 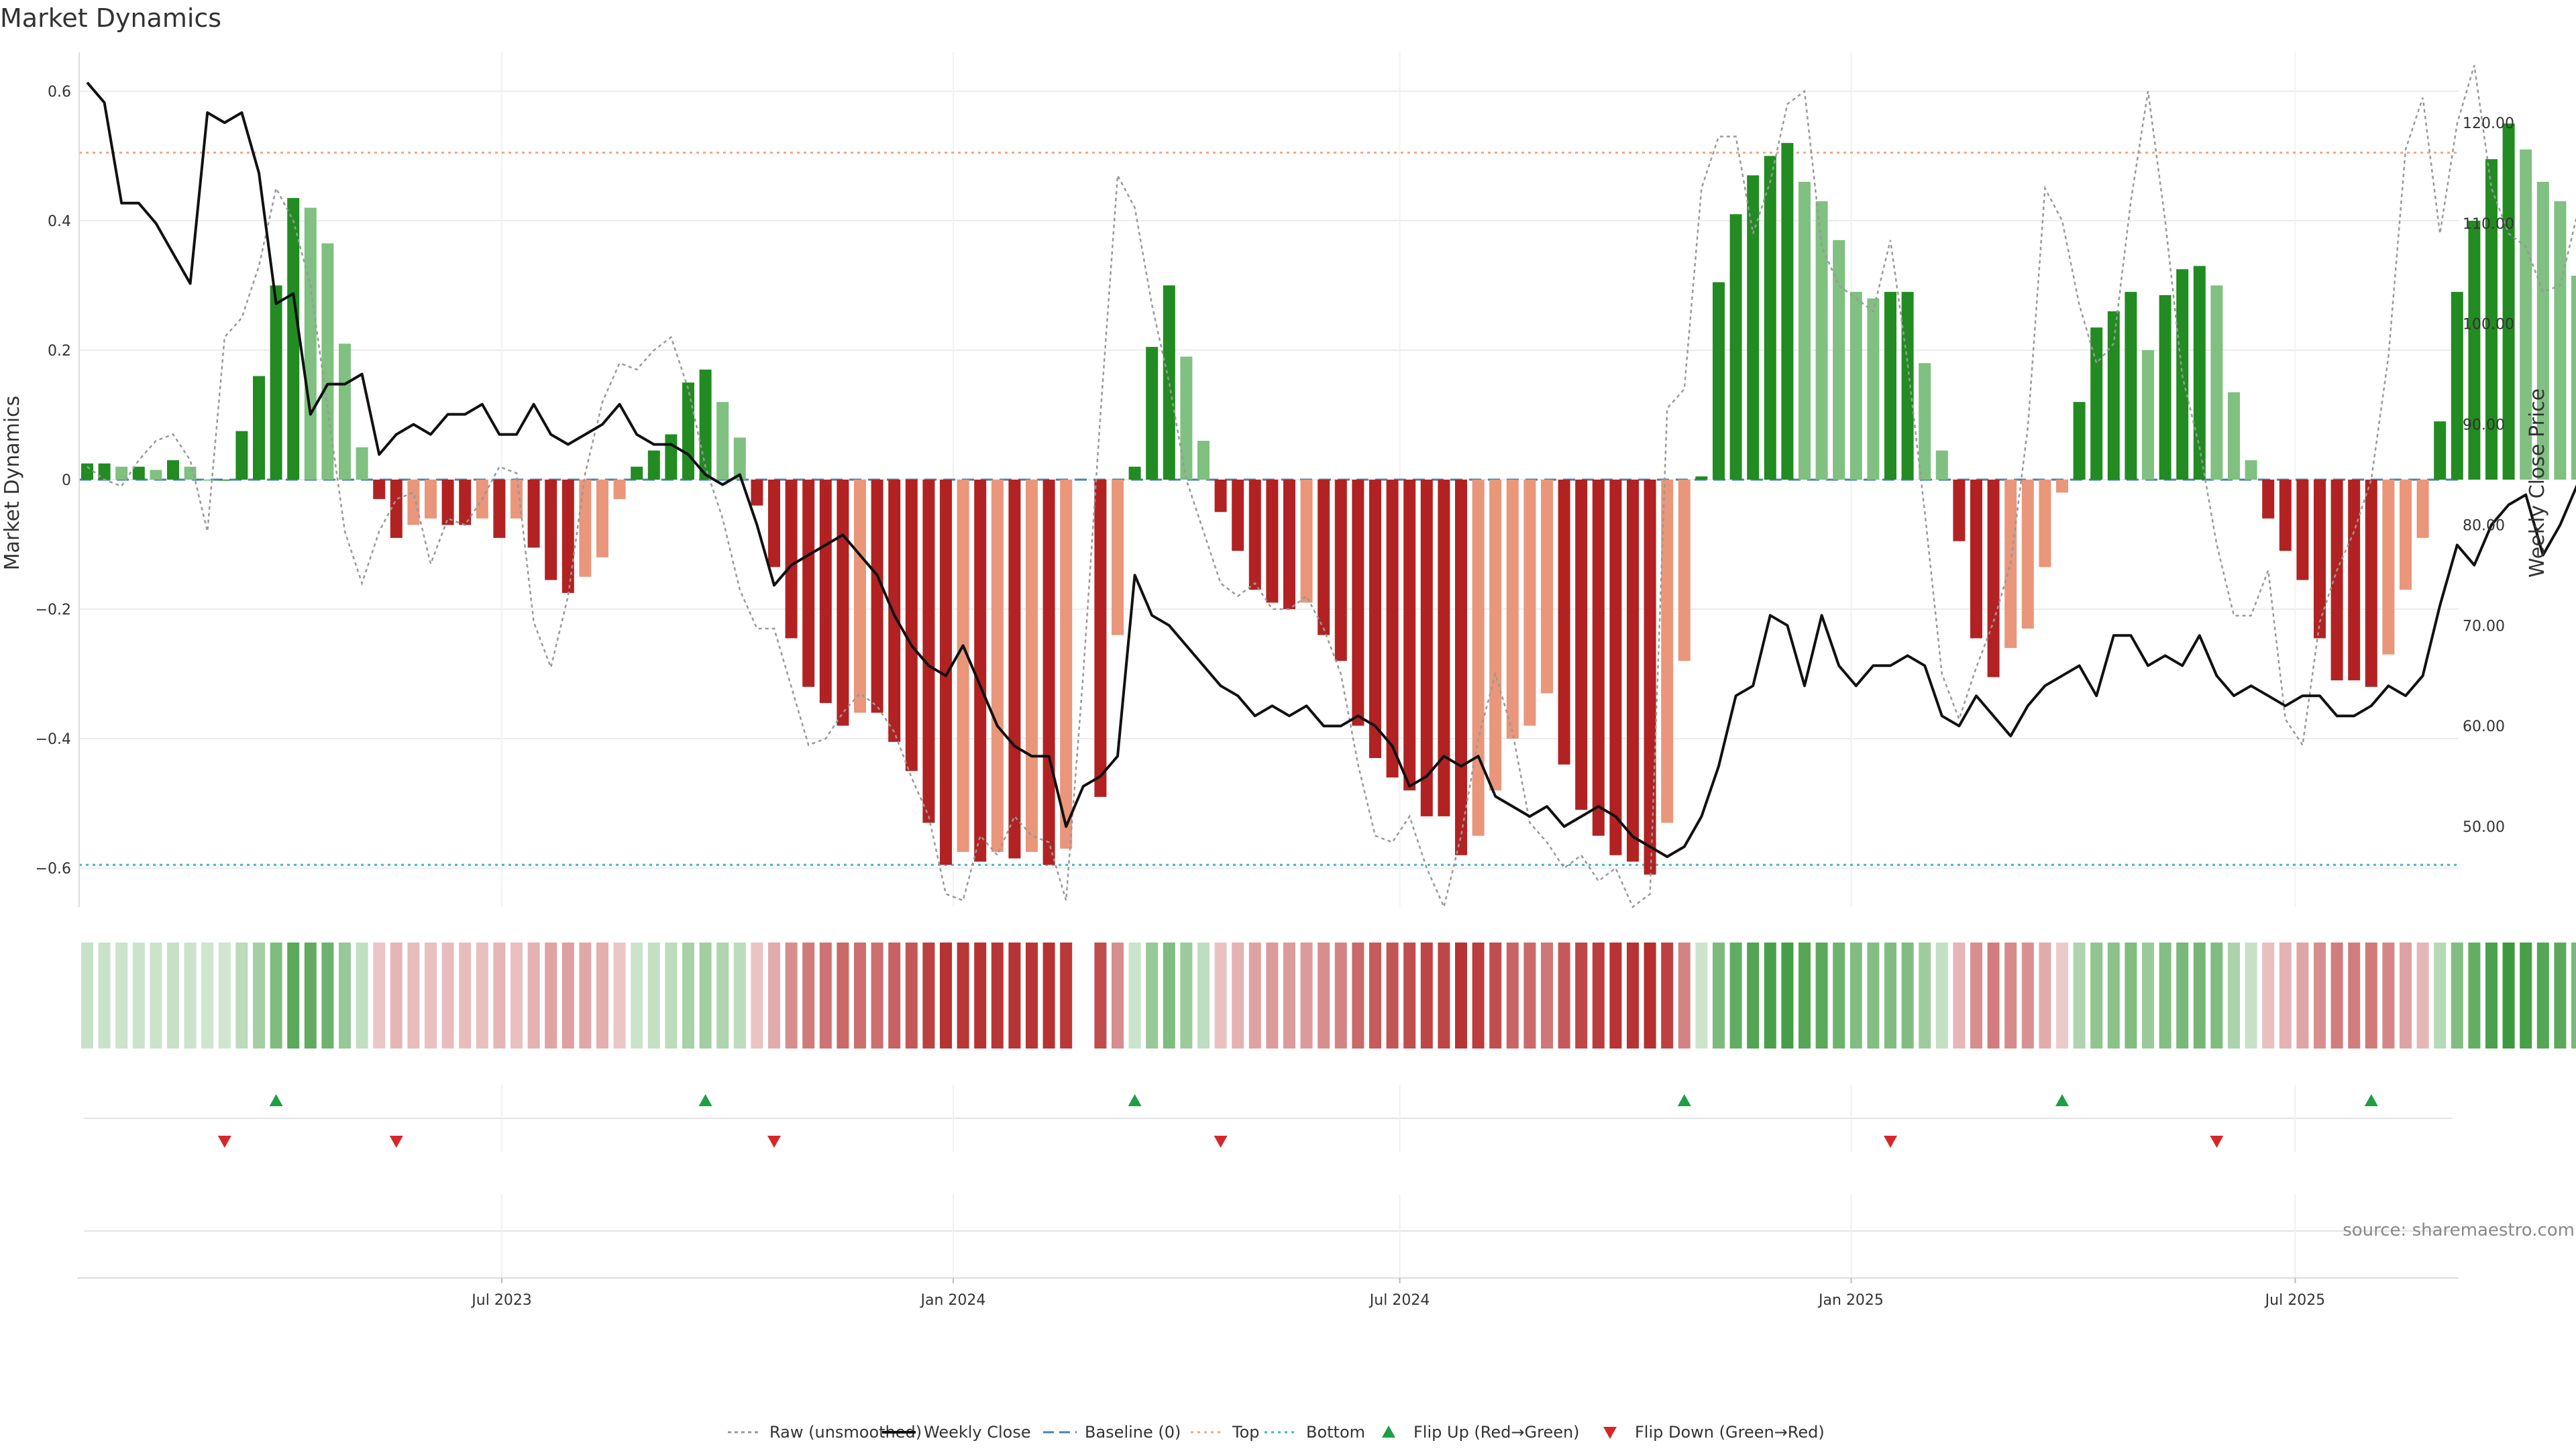 What do you see at coordinates (1496, 1432) in the screenshot?
I see `legend-label: Flip Up (Red→Green)` at bounding box center [1496, 1432].